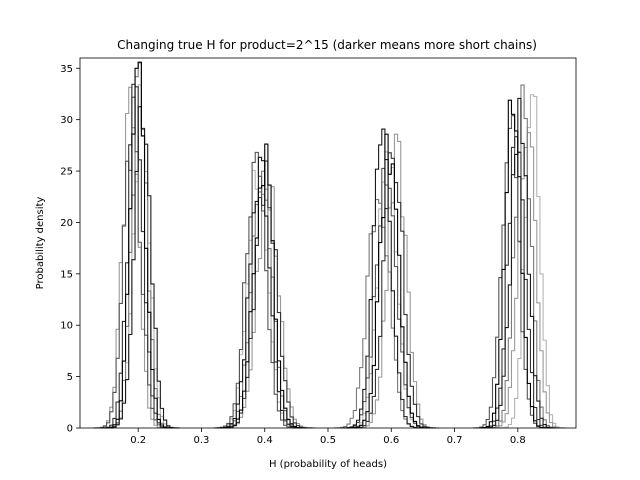 The height and width of the screenshot is (480, 640). I want to click on y-tick-label: 35, so click(66, 69).